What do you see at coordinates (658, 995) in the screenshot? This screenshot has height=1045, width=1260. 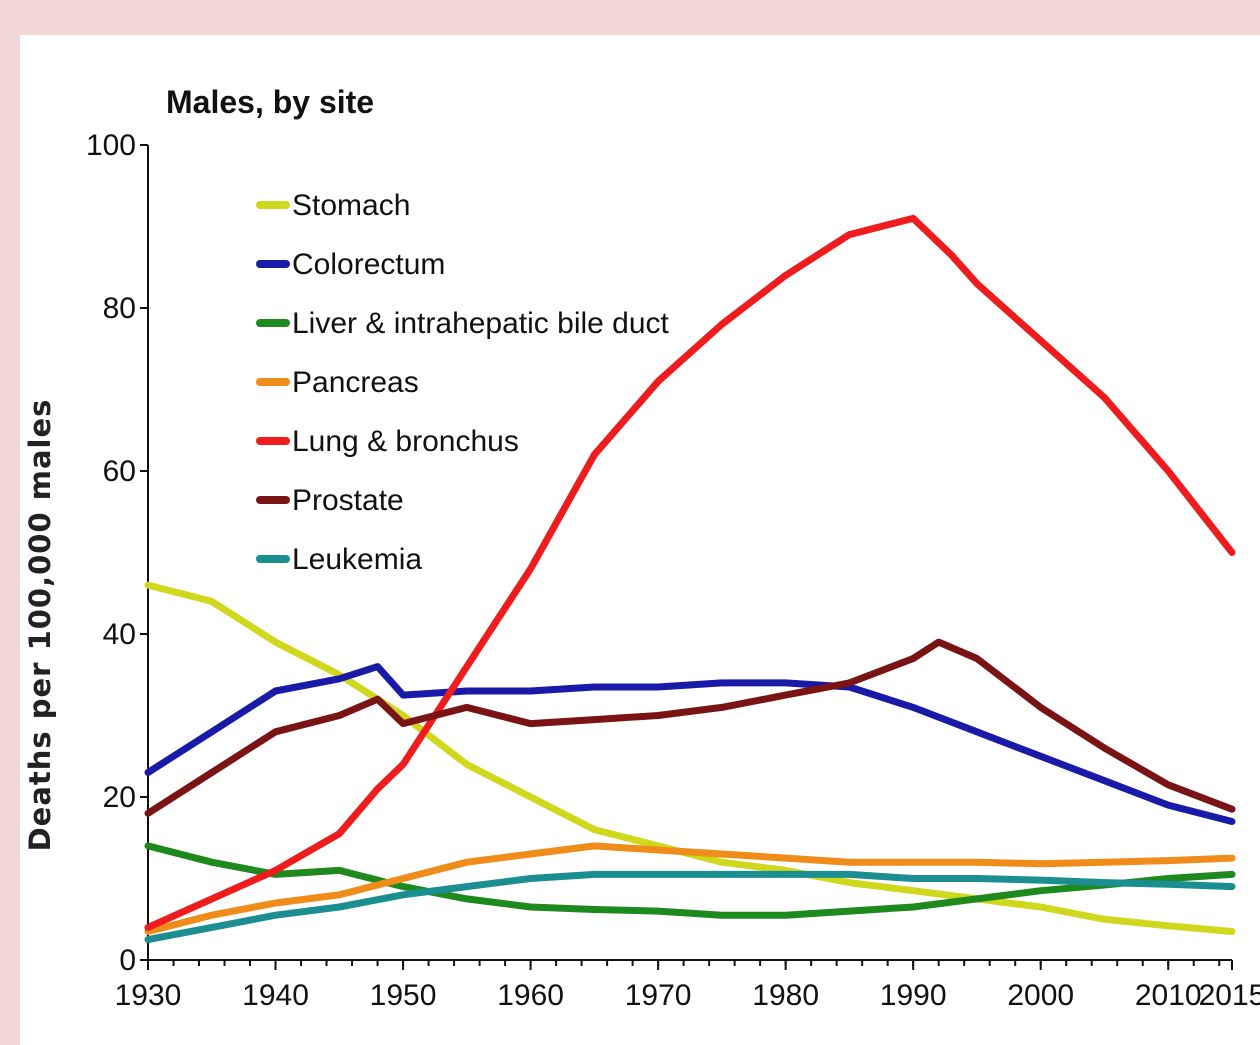 I see `x-tick-label: 1970` at bounding box center [658, 995].